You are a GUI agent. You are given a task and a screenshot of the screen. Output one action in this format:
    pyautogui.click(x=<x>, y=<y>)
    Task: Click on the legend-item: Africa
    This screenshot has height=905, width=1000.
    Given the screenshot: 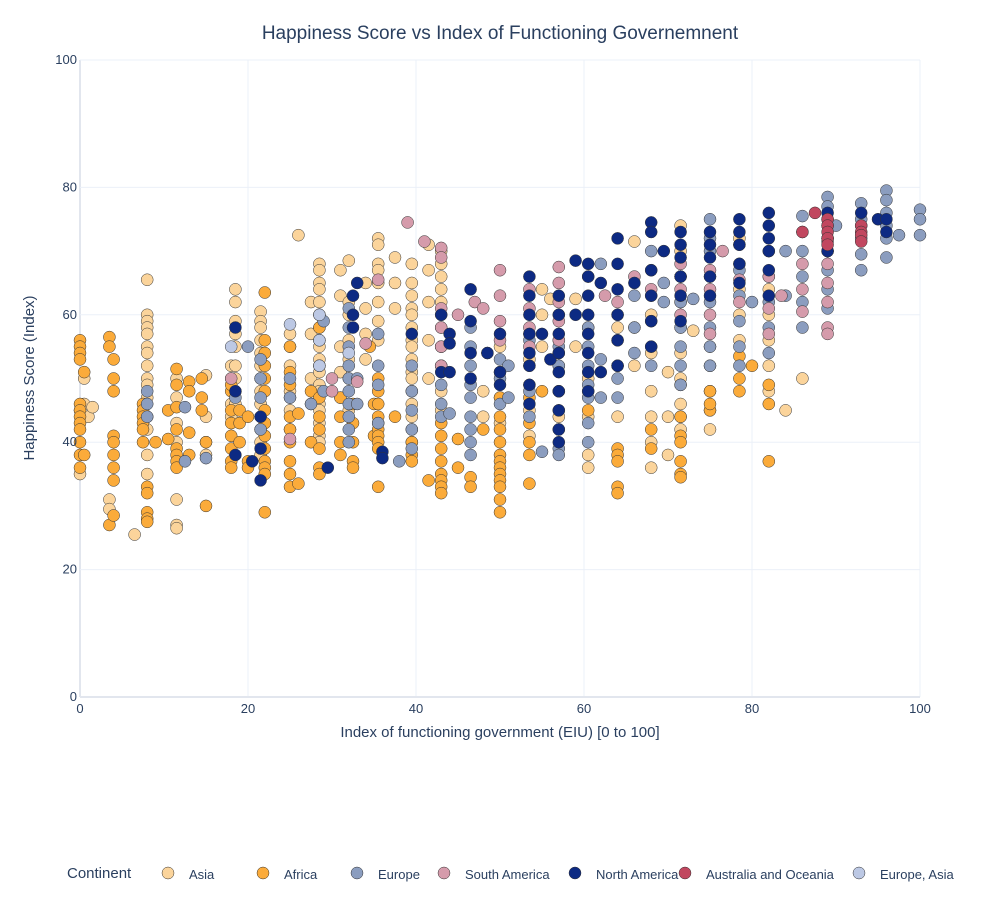 What is the action you would take?
    pyautogui.click(x=287, y=874)
    